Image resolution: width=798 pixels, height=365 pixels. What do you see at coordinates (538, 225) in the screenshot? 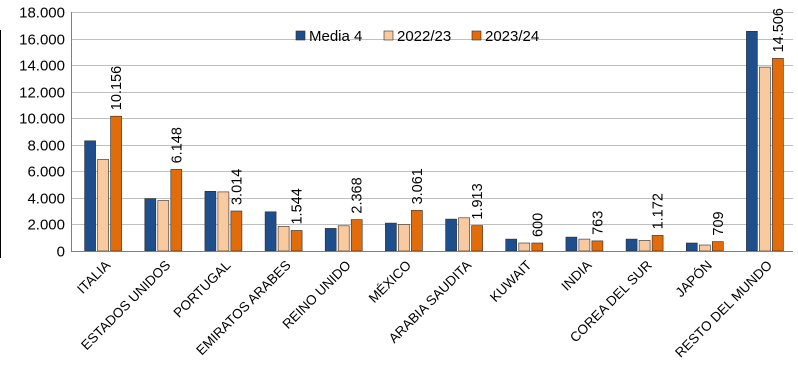
I see `data-label: 600` at bounding box center [538, 225].